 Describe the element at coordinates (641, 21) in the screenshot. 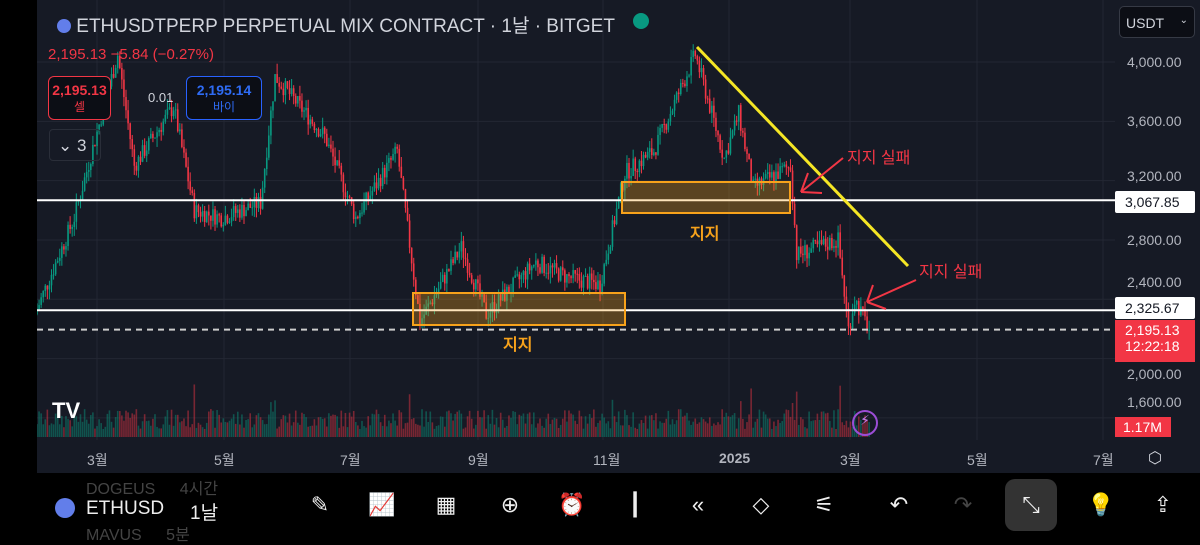

I see `market-status-icon` at that location.